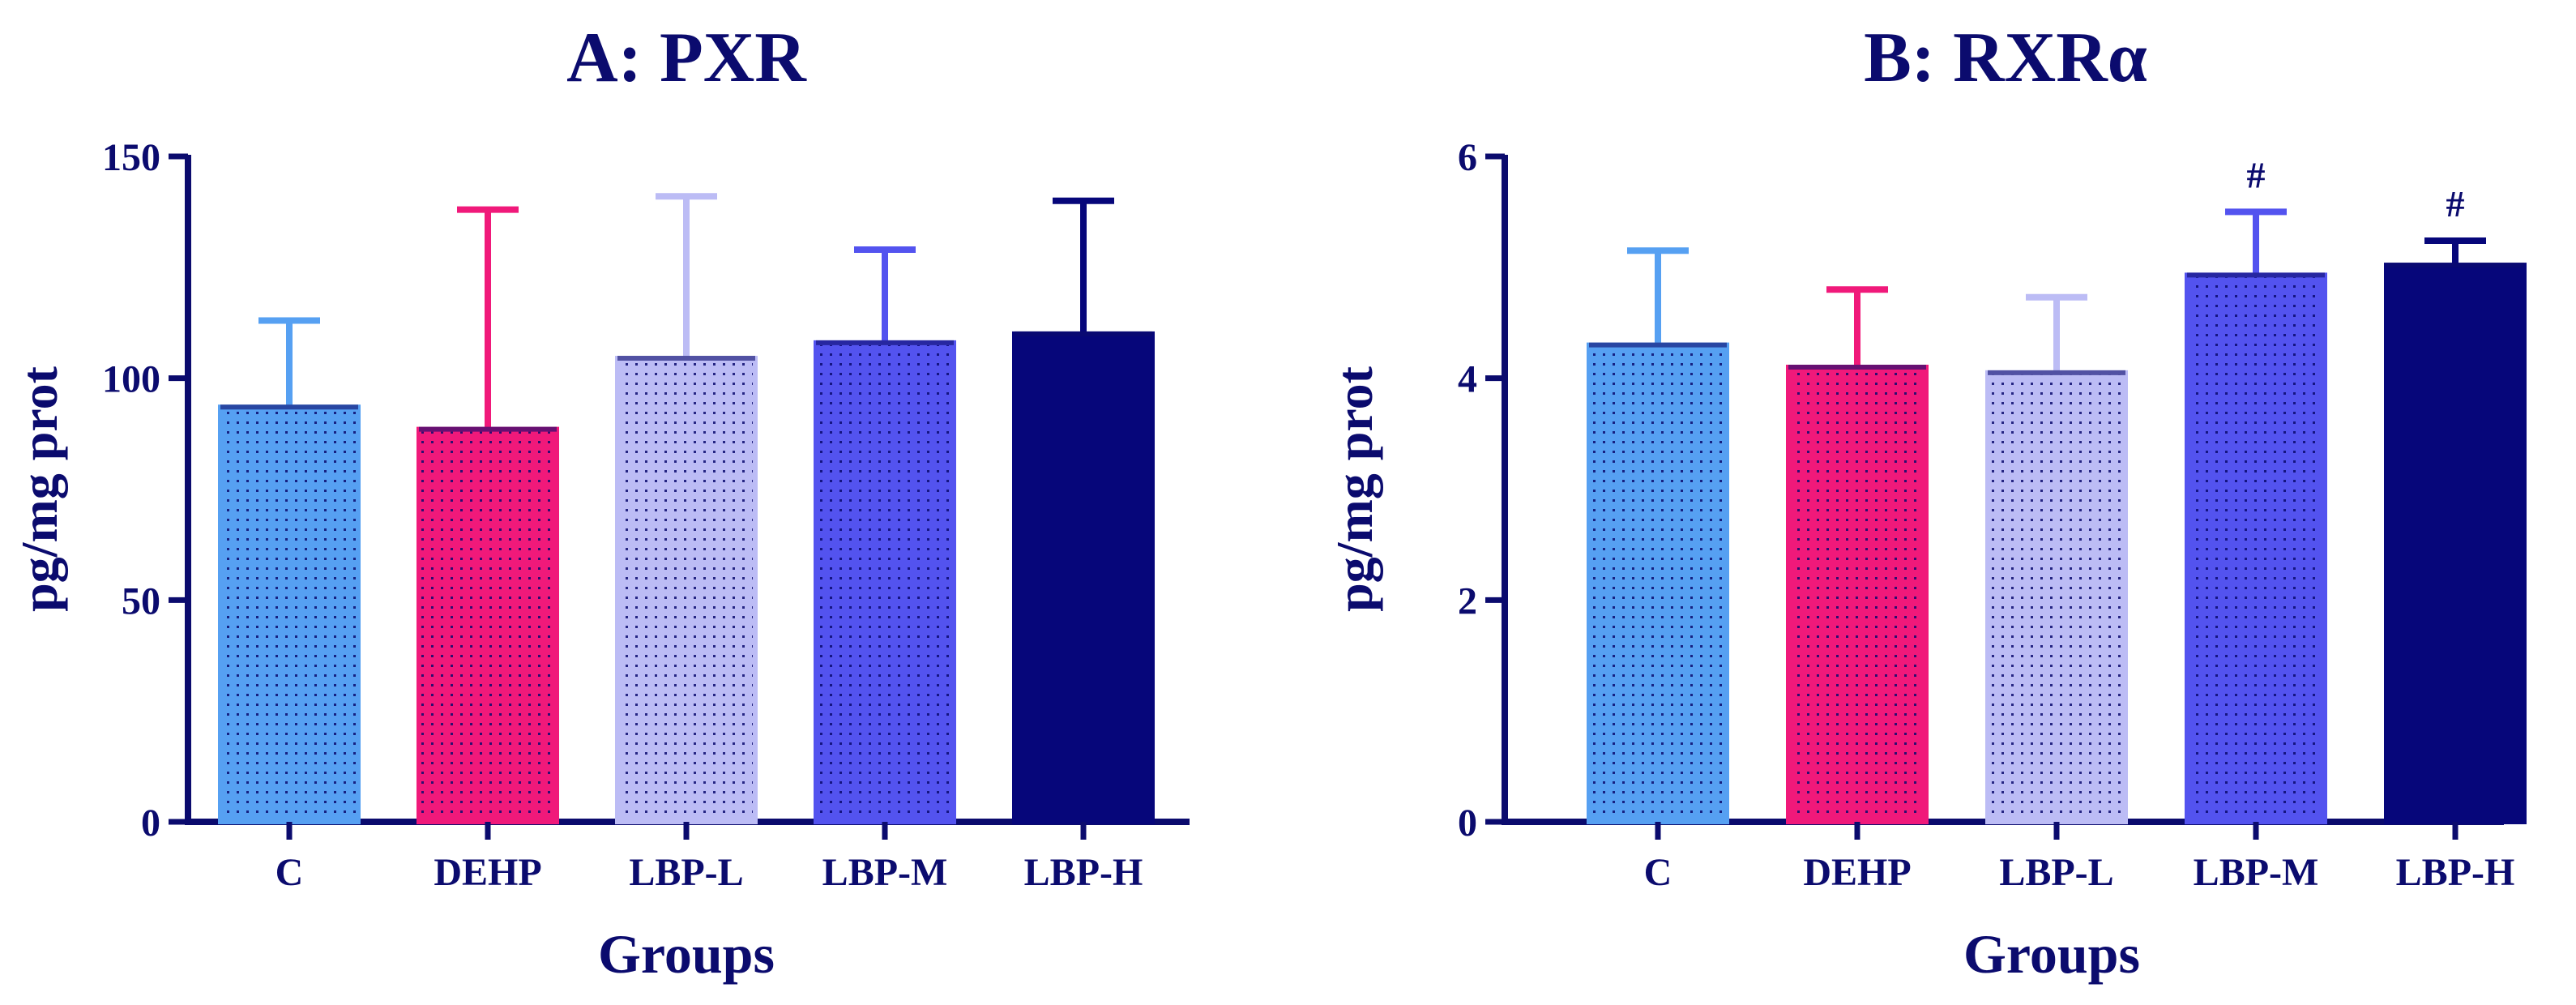 The image size is (2576, 1005). What do you see at coordinates (131, 379) in the screenshot?
I see `y-tick-label: 100` at bounding box center [131, 379].